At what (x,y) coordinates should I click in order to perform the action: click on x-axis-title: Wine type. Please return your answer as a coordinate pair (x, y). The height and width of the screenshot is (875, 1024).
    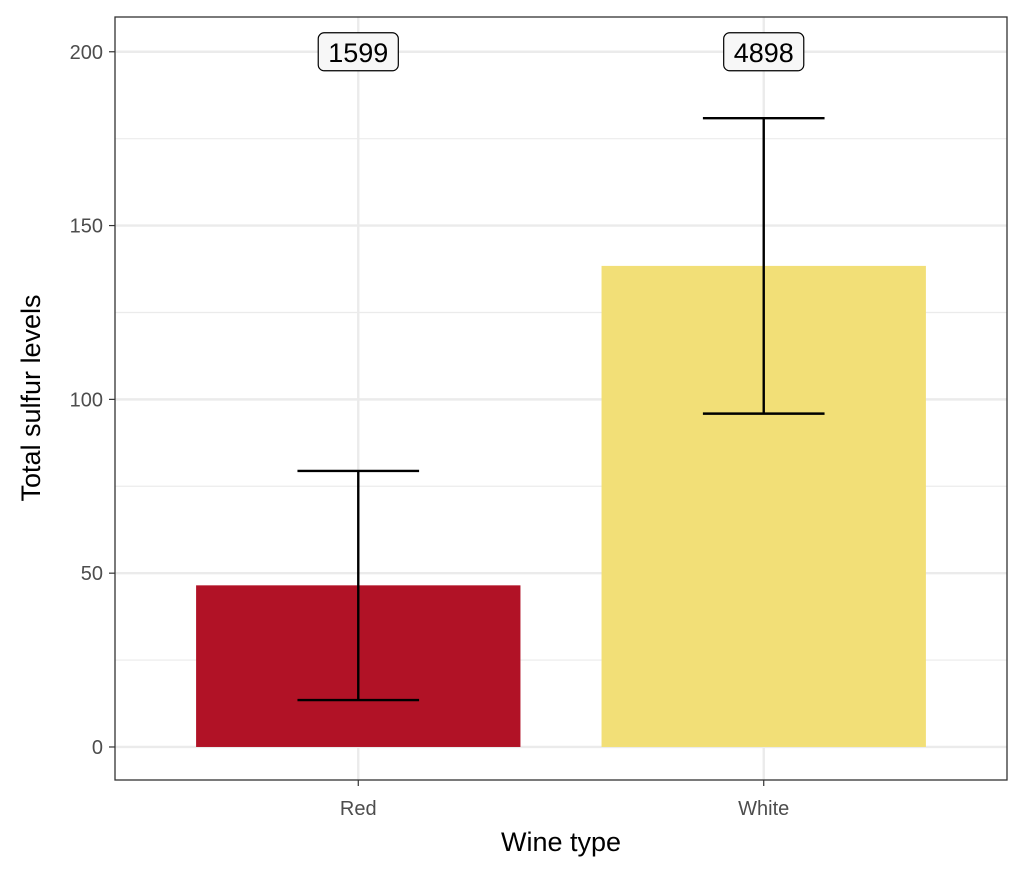
    Looking at the image, I should click on (561, 842).